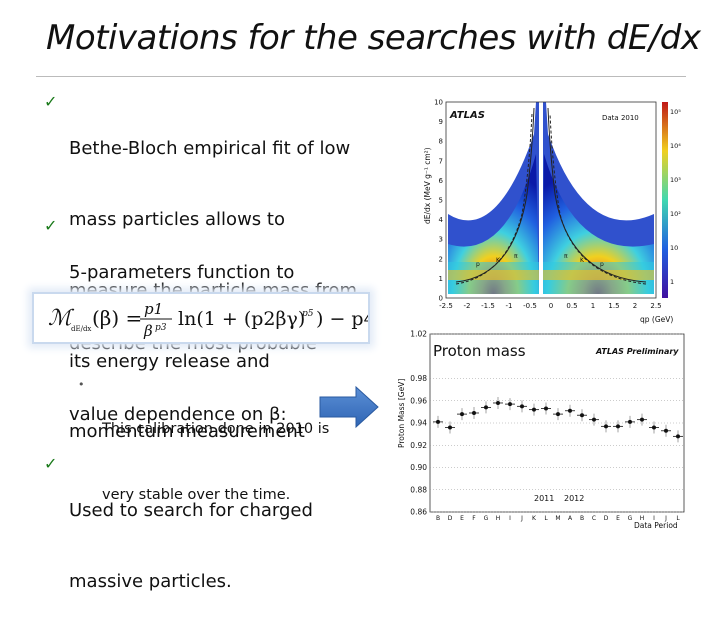 This screenshot has width=720, height=641. I want to click on x-tick-label: -1.5, so click(488, 306).